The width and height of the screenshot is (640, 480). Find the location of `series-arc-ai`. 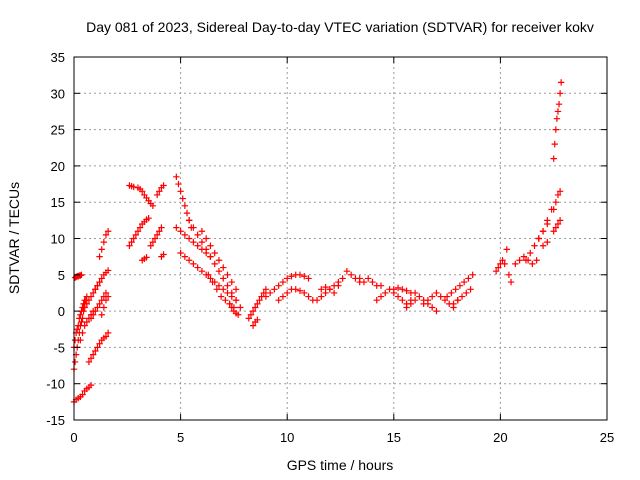

series-arc-ai is located at coordinates (404, 290).